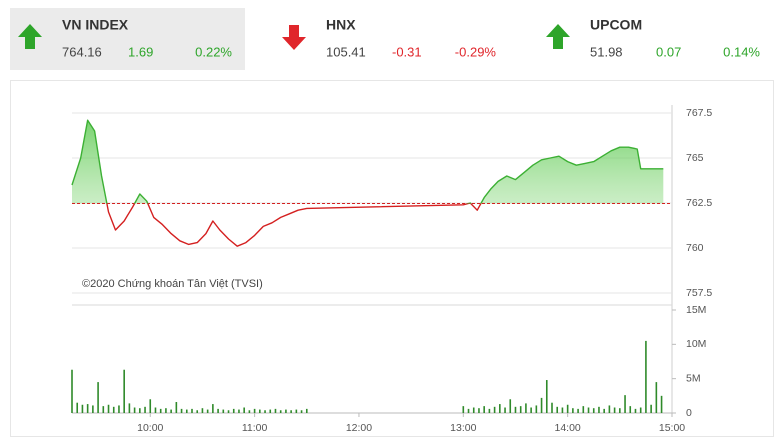 The height and width of the screenshot is (439, 780). I want to click on index-percent: -0.29%, so click(476, 51).